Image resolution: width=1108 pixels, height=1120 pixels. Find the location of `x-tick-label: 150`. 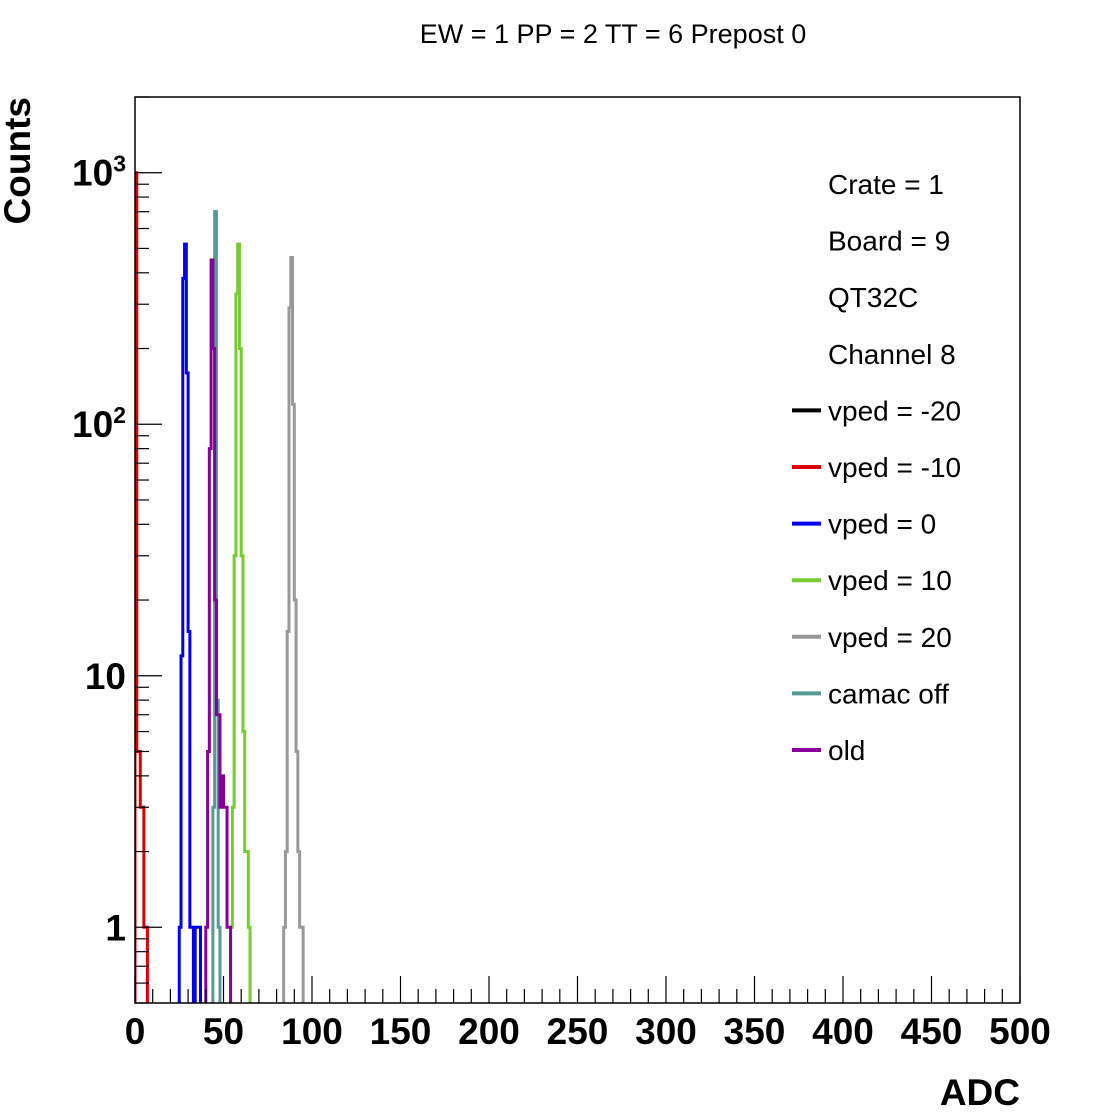

x-tick-label: 150 is located at coordinates (401, 1031).